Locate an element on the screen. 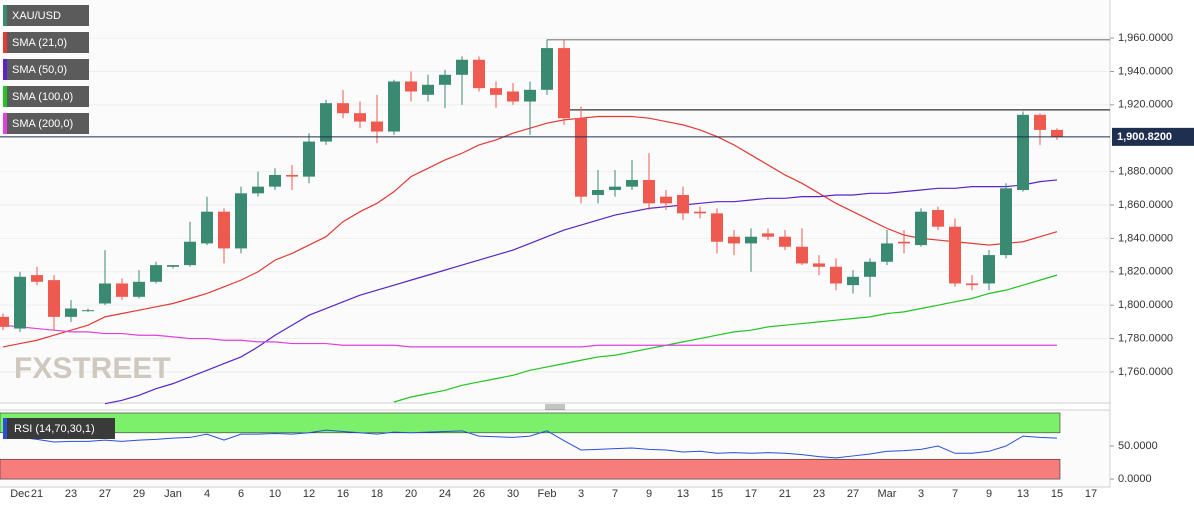  x-tick-label: 26 is located at coordinates (479, 494).